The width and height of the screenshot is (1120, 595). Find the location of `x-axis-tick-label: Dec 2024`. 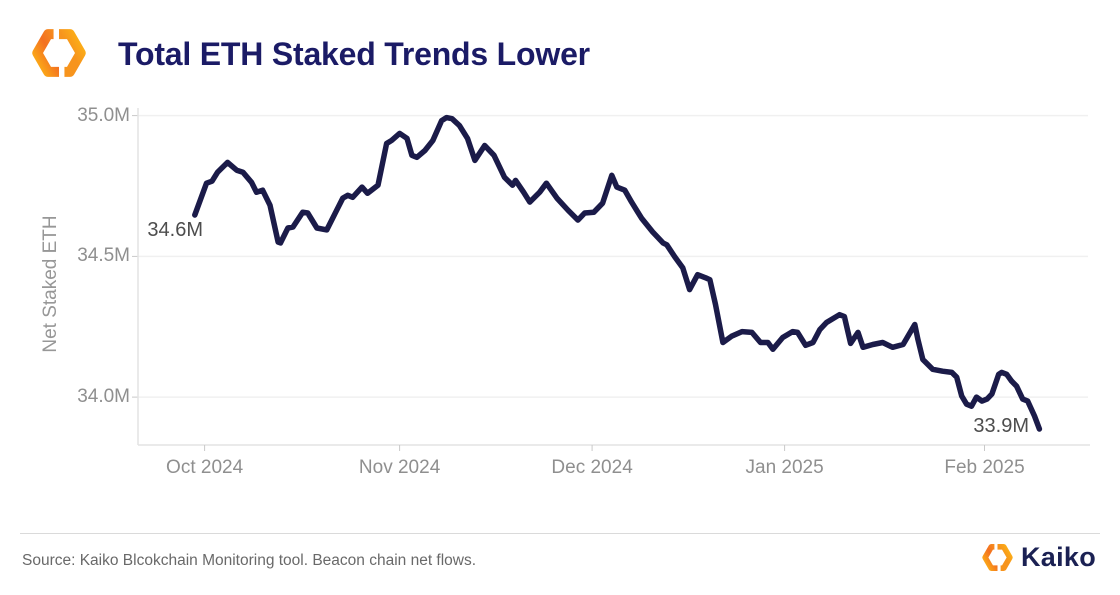

x-axis-tick-label: Dec 2024 is located at coordinates (592, 467).